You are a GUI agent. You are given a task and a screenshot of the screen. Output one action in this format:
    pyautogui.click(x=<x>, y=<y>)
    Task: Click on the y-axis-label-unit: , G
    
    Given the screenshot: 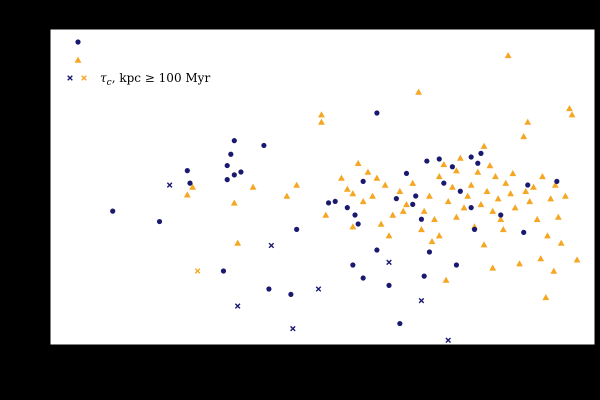 What is the action you would take?
    pyautogui.click(x=10, y=172)
    